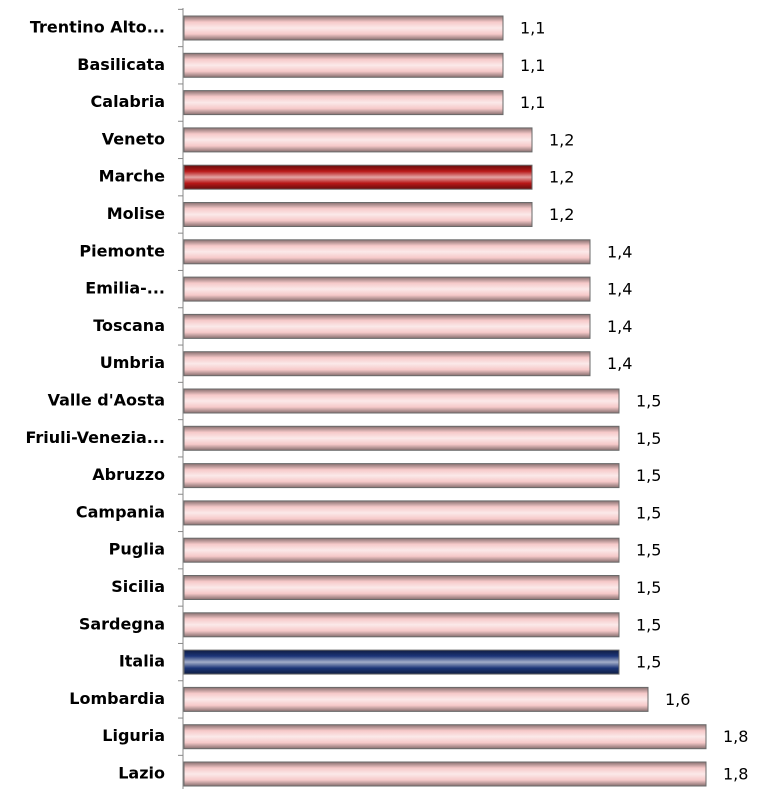  What do you see at coordinates (120, 511) in the screenshot?
I see `category-label: Campania` at bounding box center [120, 511].